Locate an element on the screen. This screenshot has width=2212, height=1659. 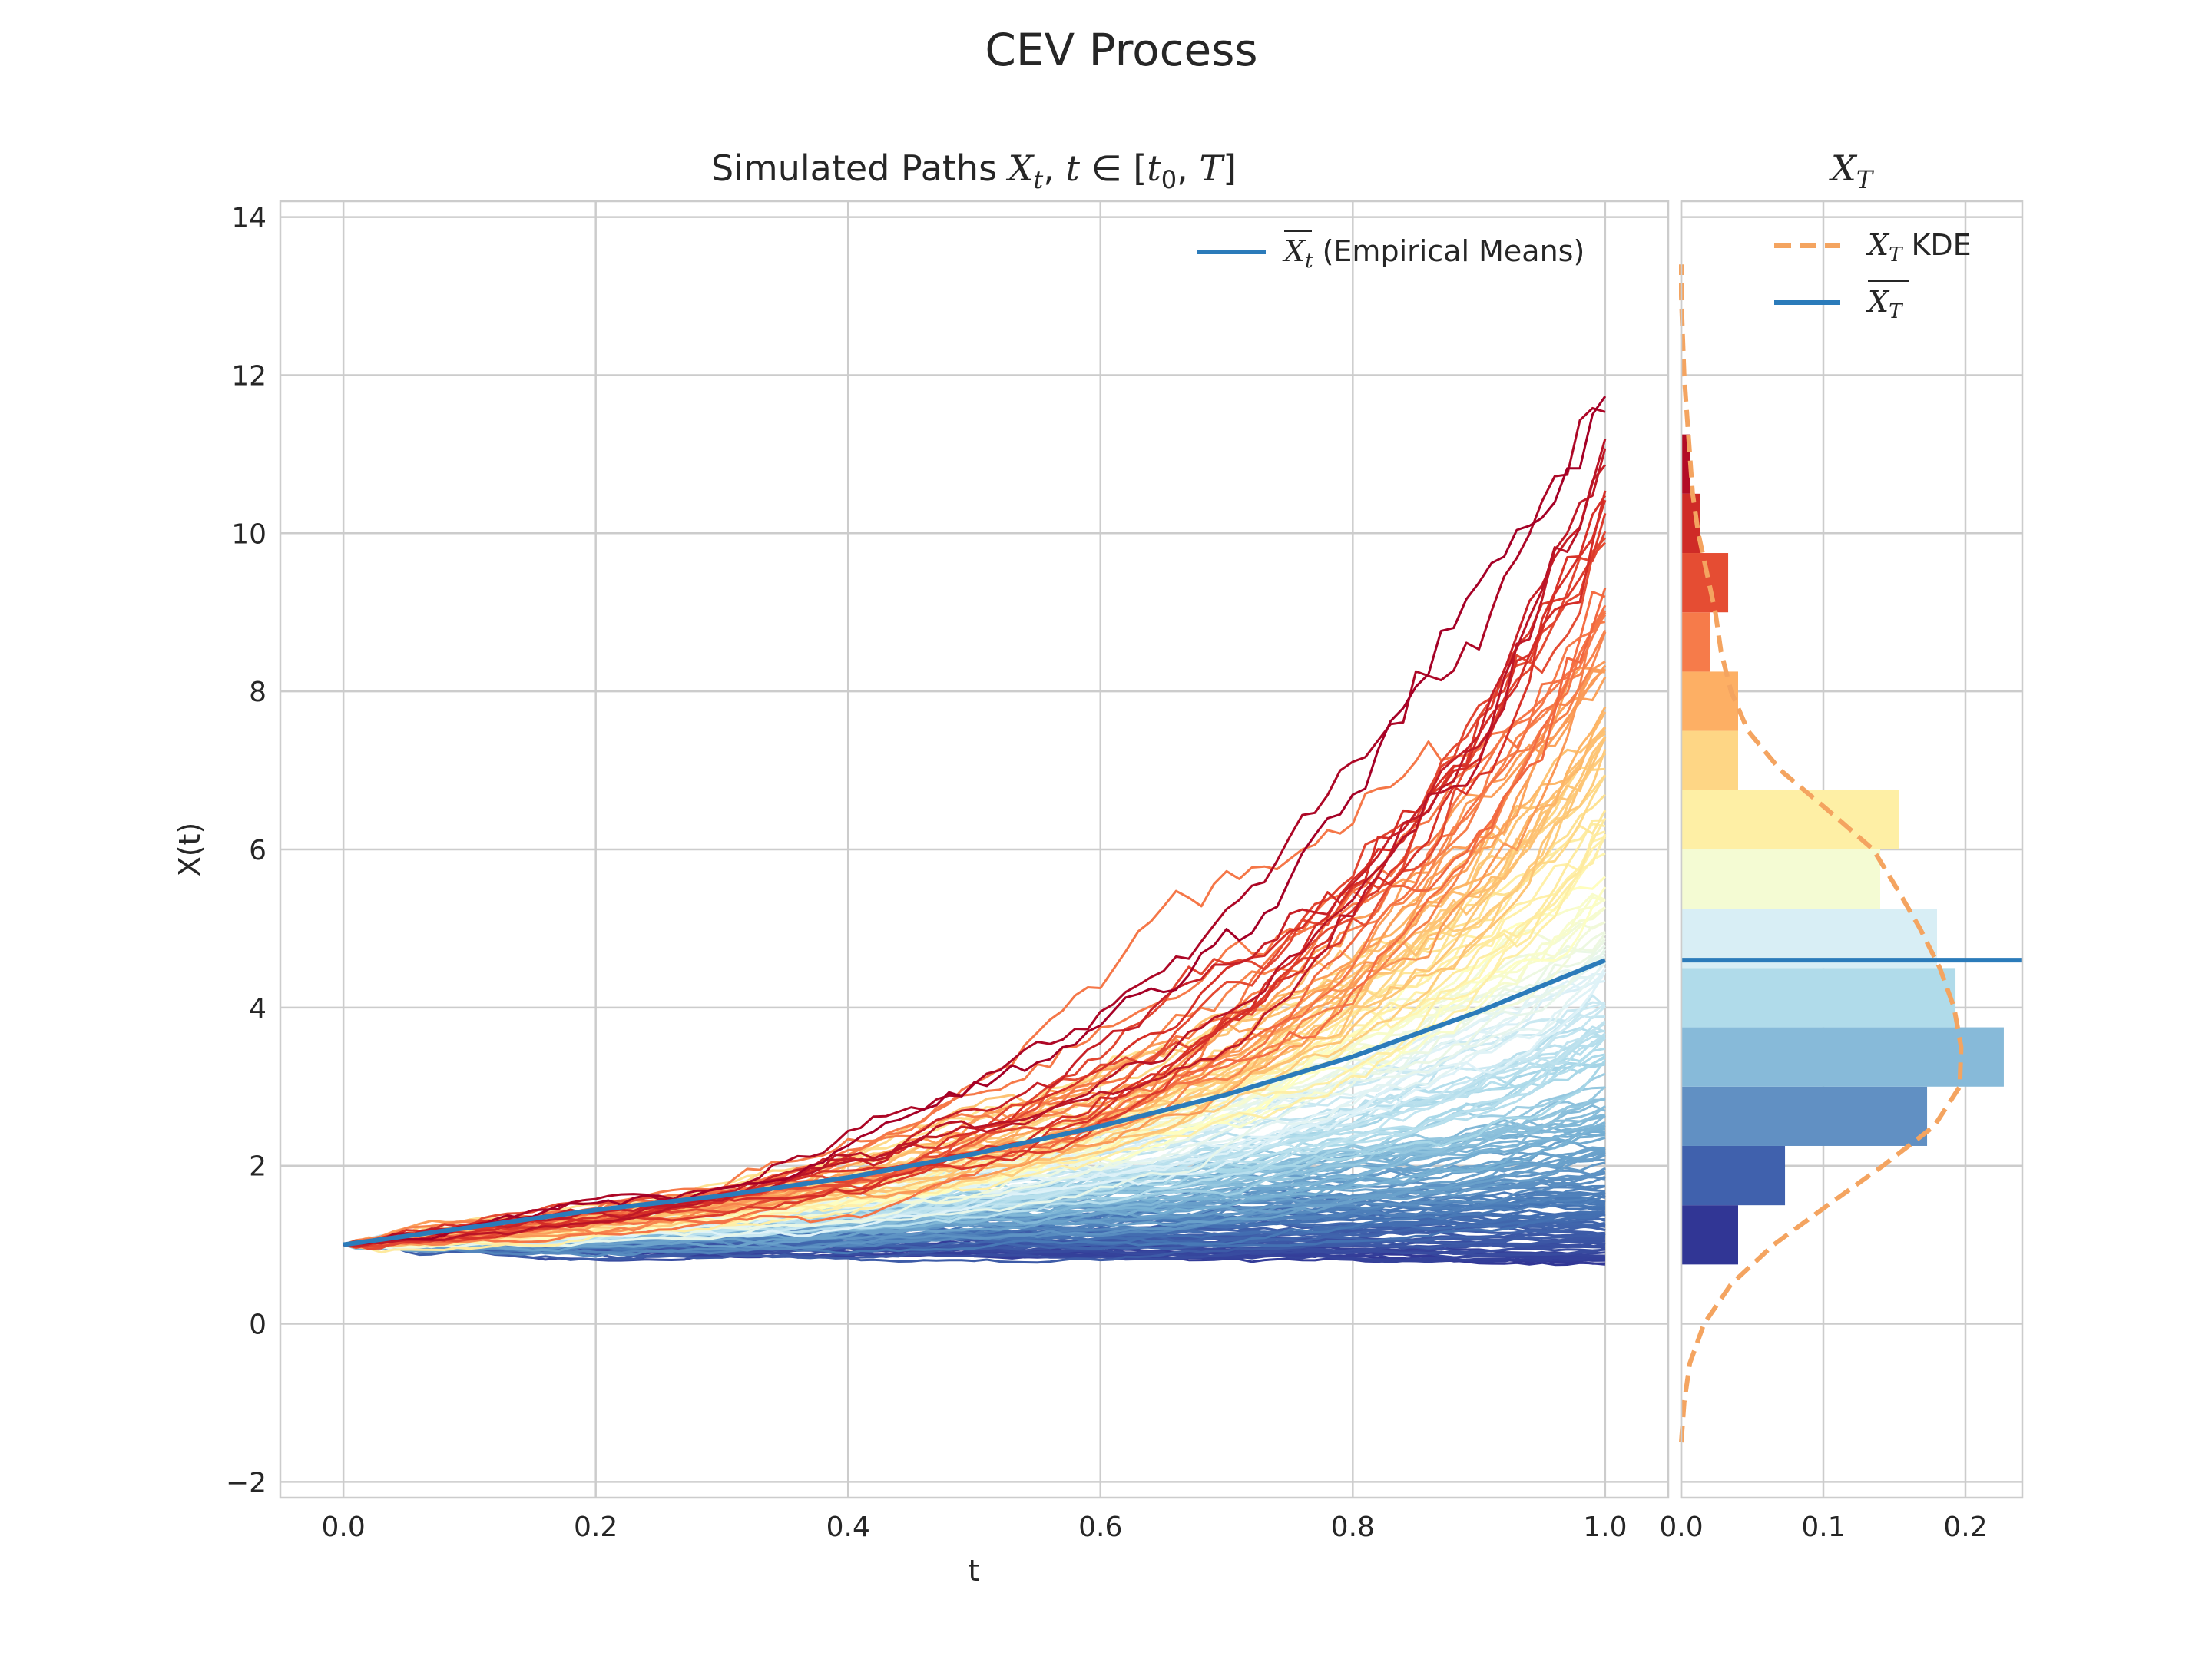
mean-path-layer is located at coordinates (975, 1103).